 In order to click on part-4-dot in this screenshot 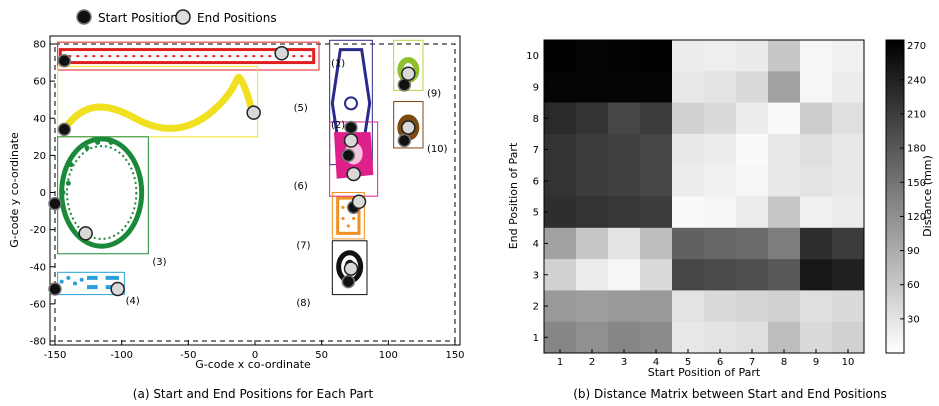, I will do `click(75, 283)`.